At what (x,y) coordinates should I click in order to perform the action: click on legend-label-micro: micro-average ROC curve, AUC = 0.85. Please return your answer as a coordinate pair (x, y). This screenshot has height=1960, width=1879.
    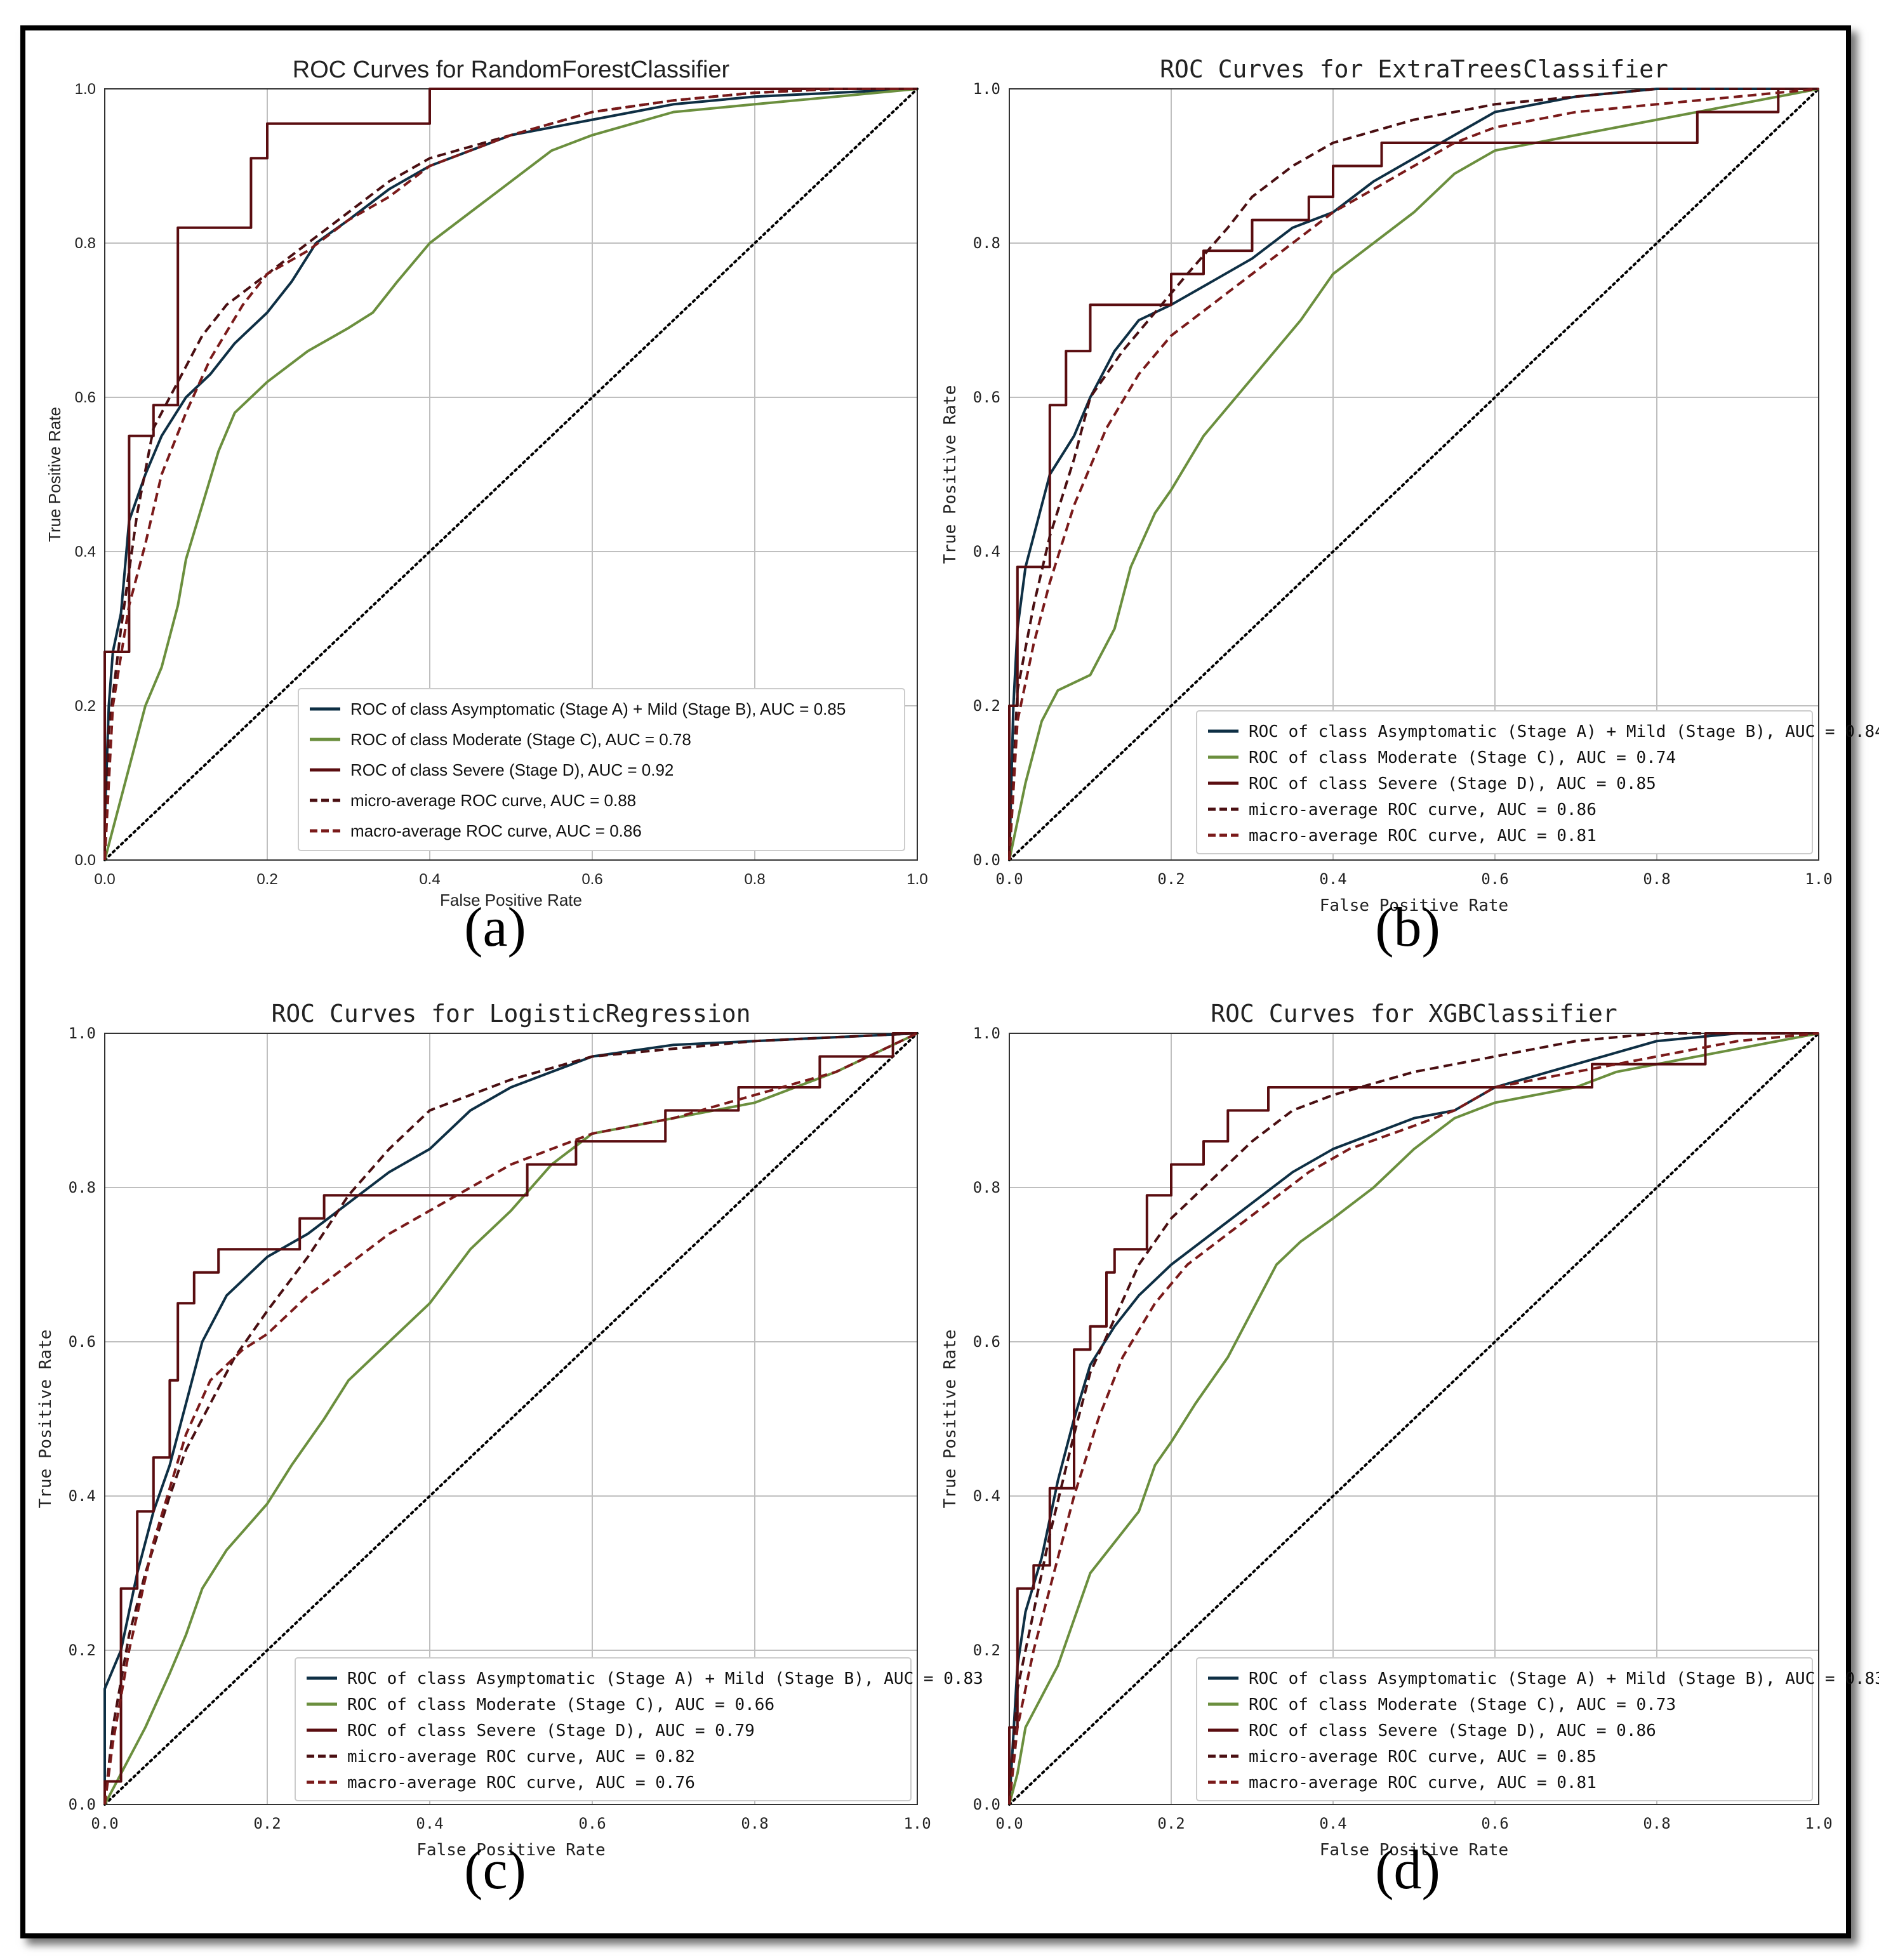
    Looking at the image, I should click on (1423, 1756).